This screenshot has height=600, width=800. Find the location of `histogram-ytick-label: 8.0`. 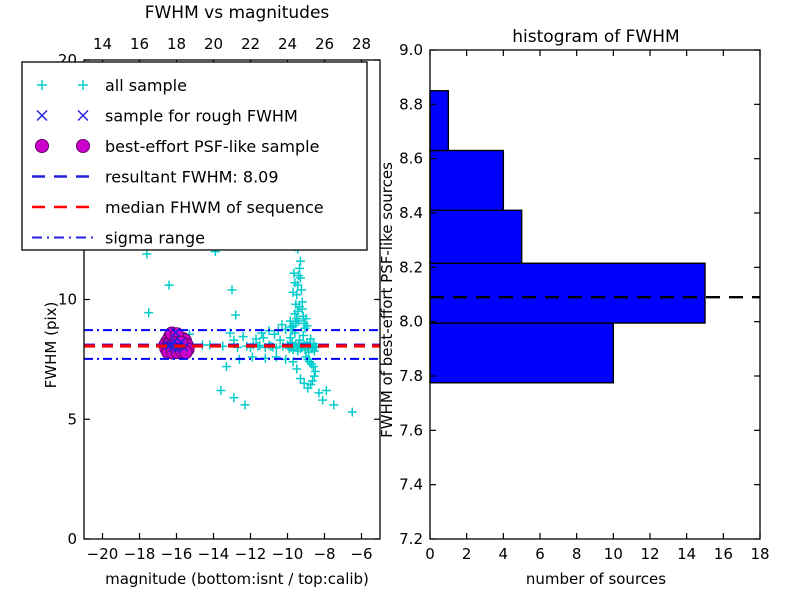

histogram-ytick-label: 8.0 is located at coordinates (411, 322).